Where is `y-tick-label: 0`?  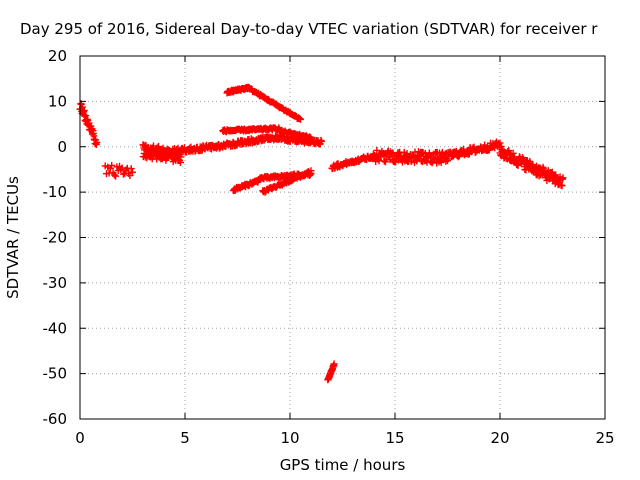
y-tick-label: 0 is located at coordinates (62, 147).